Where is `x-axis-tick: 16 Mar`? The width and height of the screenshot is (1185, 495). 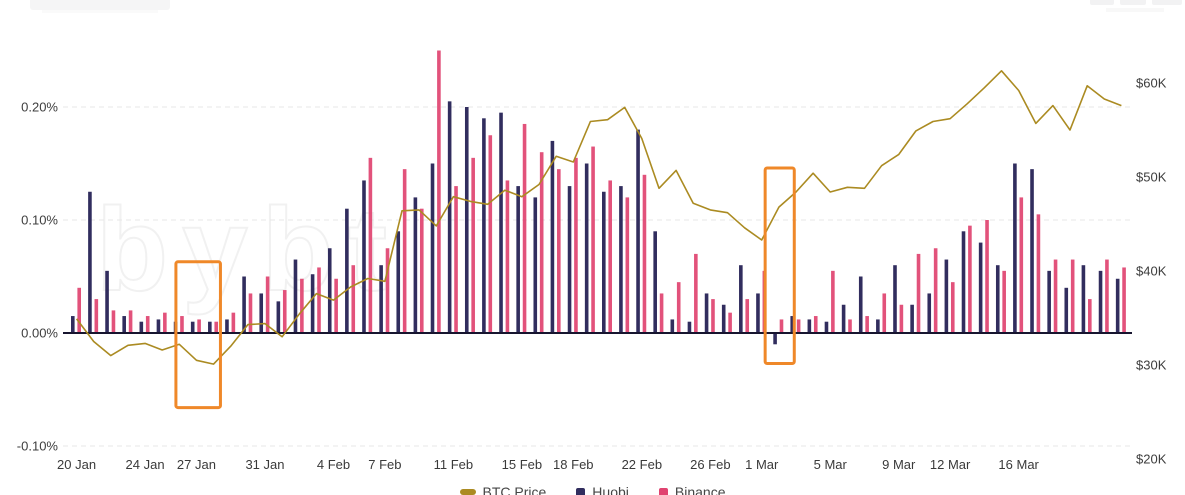 x-axis-tick: 16 Mar is located at coordinates (1018, 464).